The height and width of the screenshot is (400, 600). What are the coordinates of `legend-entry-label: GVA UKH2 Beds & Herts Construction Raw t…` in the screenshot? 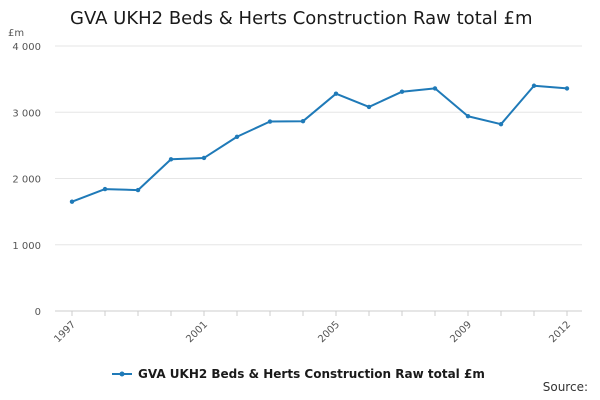 It's located at (311, 374).